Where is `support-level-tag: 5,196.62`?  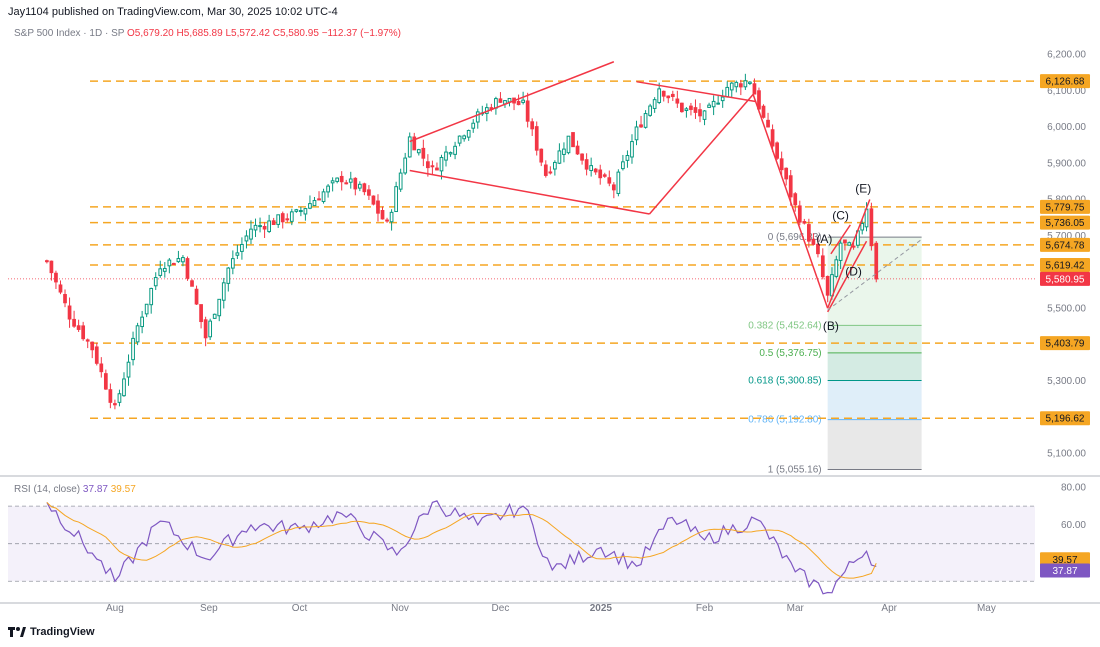
support-level-tag: 5,196.62 is located at coordinates (1065, 419).